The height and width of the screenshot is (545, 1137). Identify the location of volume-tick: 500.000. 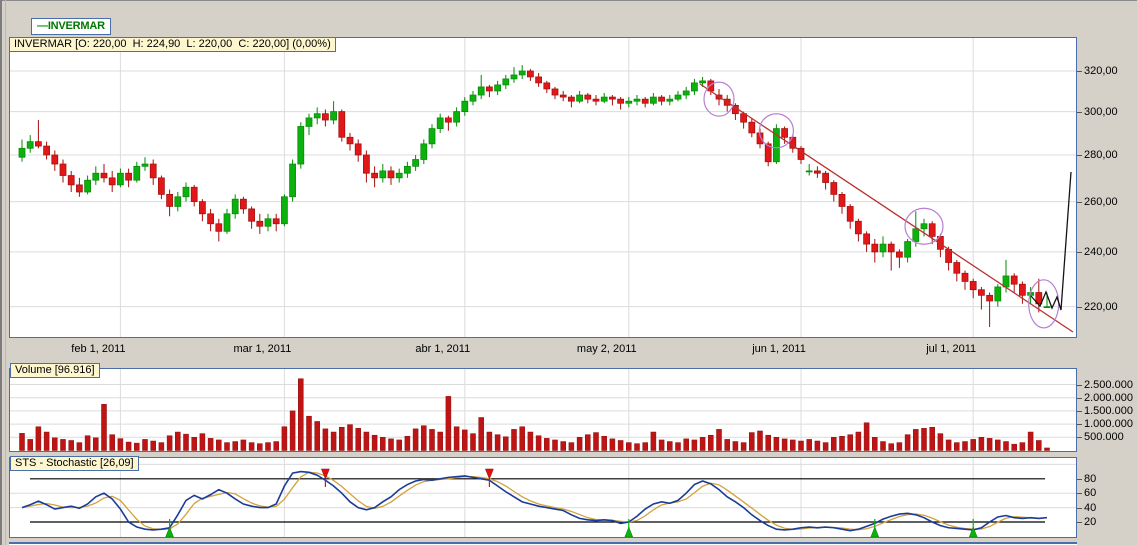
(1104, 437).